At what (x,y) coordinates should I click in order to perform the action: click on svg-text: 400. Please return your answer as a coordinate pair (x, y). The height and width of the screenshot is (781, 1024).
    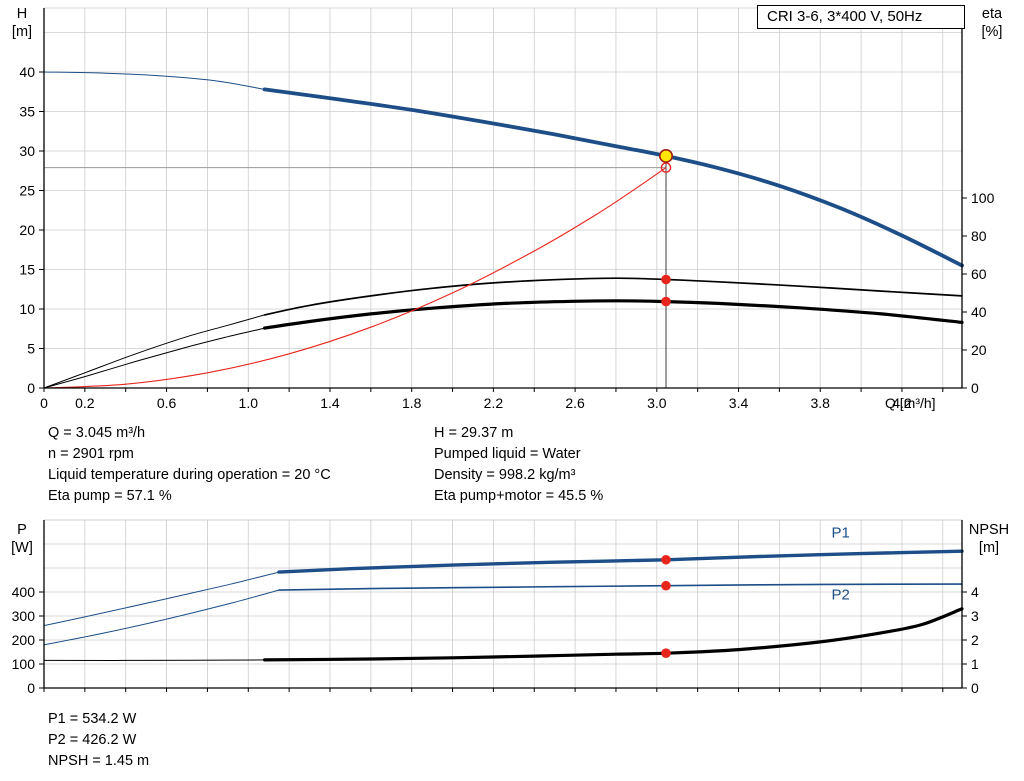
    Looking at the image, I should click on (24, 592).